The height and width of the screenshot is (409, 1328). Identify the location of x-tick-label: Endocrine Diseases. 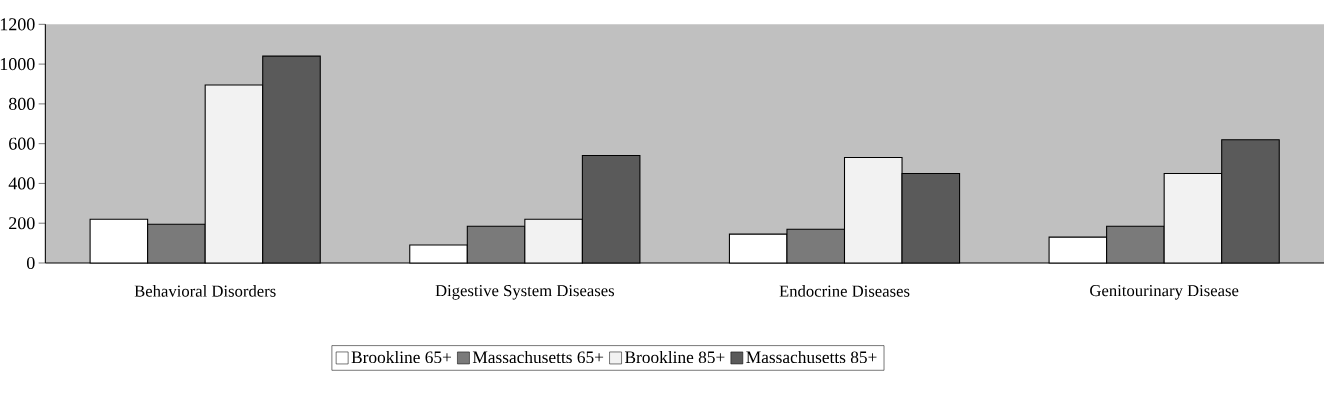
(844, 291).